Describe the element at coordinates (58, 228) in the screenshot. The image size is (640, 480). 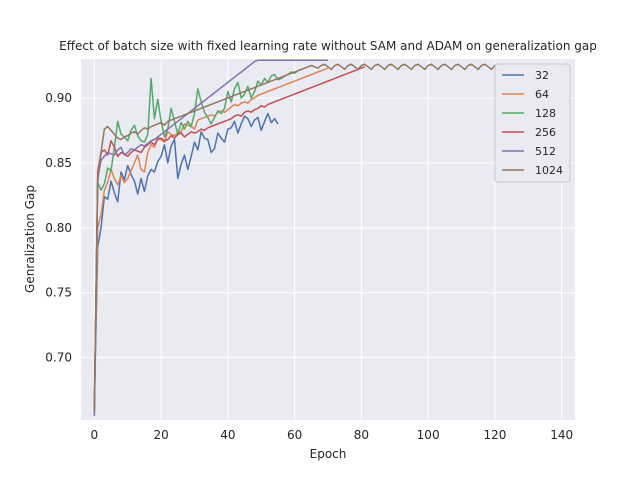
I see `y-tick-label: 0.80` at that location.